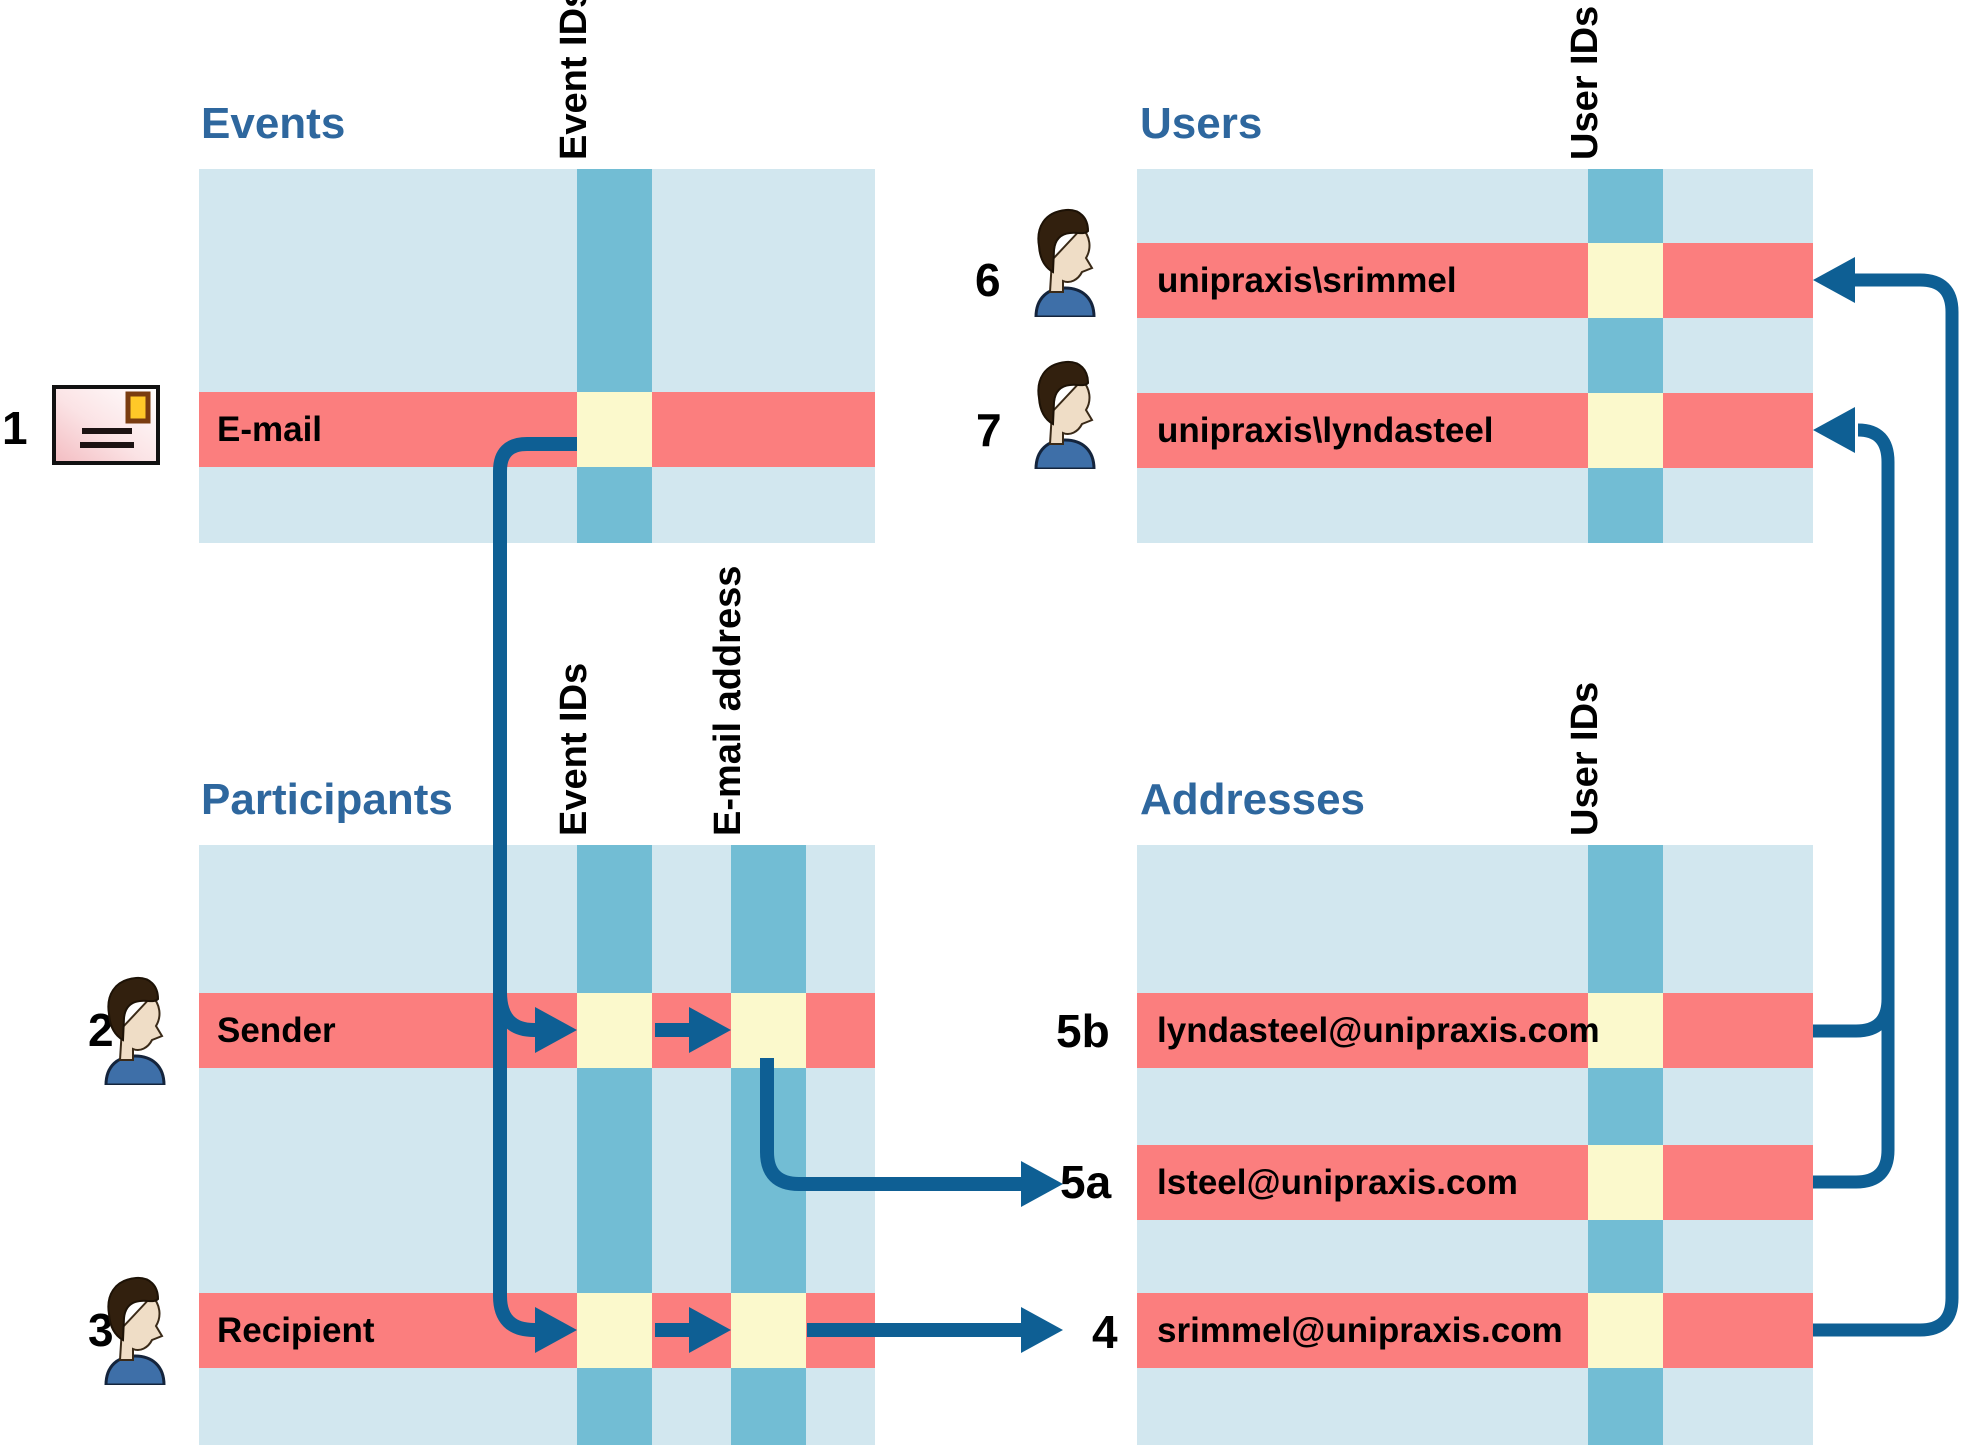  I want to click on arrowhead-to-5a, so click(1042, 1184).